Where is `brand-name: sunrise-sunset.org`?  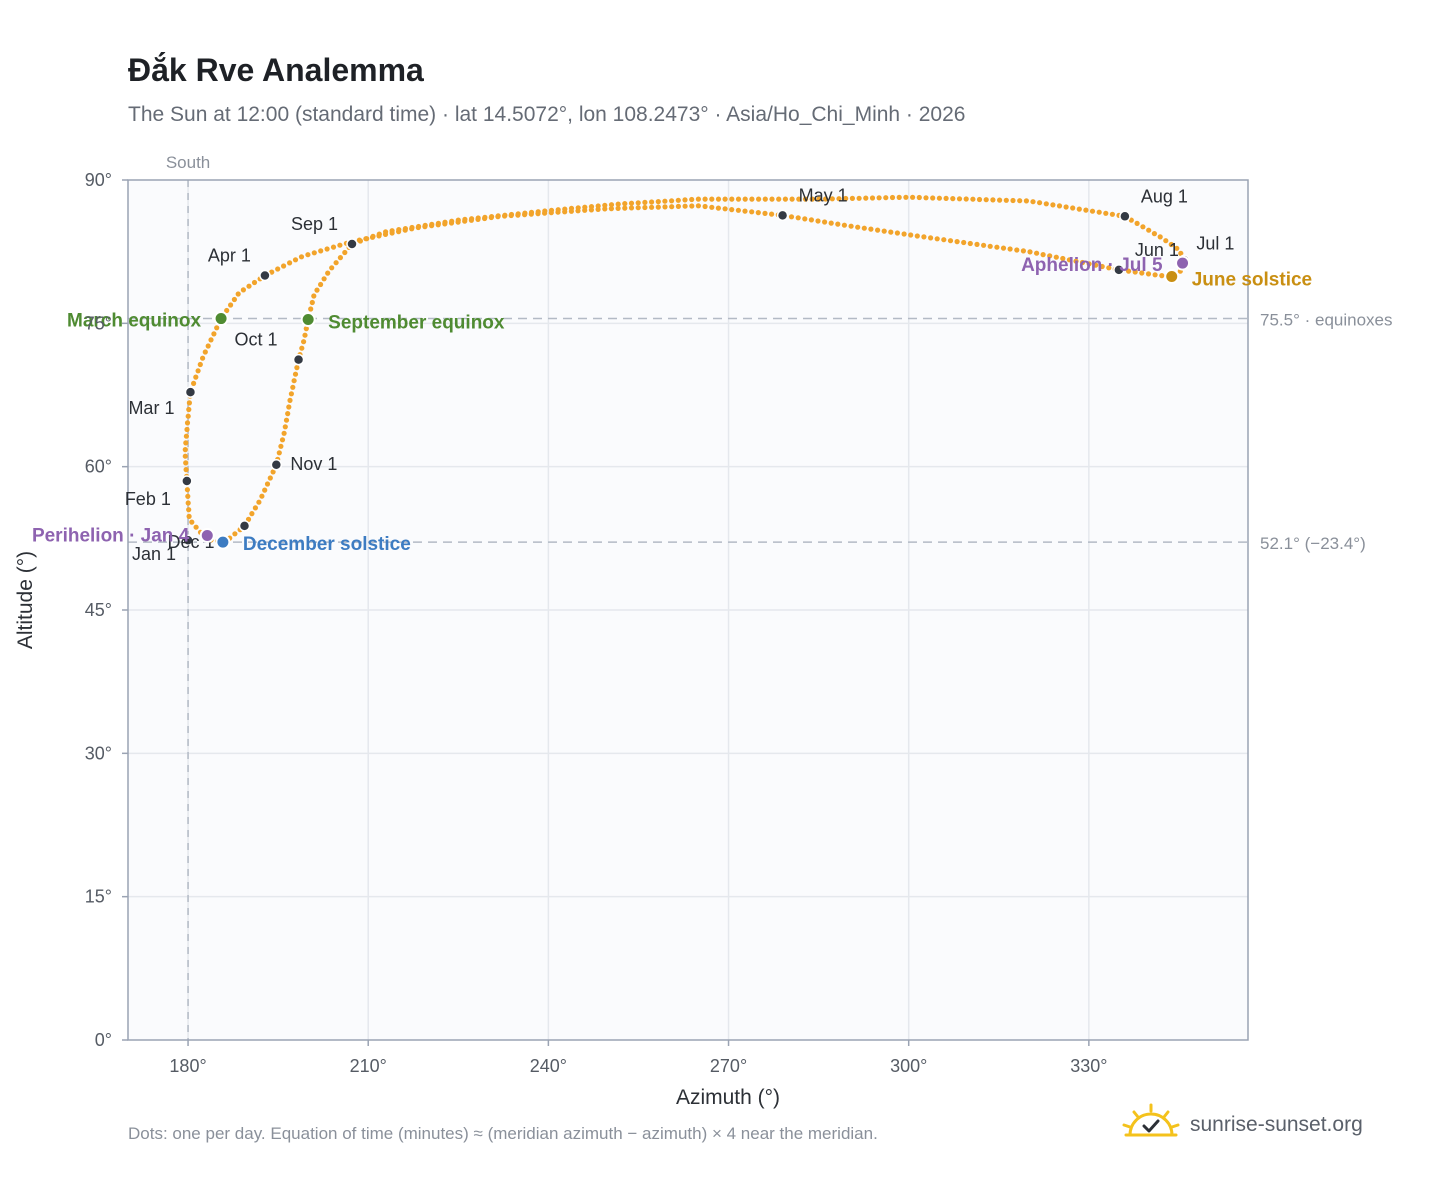
brand-name: sunrise-sunset.org is located at coordinates (1276, 1124).